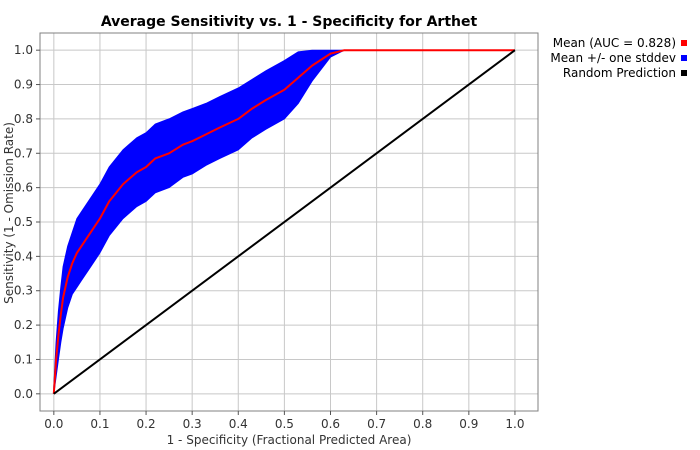 The image size is (700, 450). Describe the element at coordinates (238, 424) in the screenshot. I see `x-tick-label: 0.4` at that location.